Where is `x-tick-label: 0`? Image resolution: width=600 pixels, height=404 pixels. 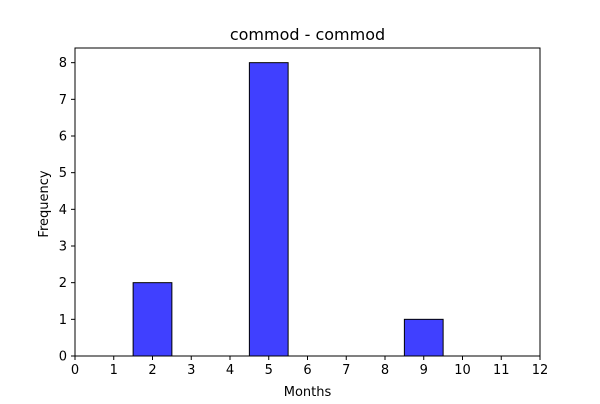
x-tick-label: 0 is located at coordinates (75, 370).